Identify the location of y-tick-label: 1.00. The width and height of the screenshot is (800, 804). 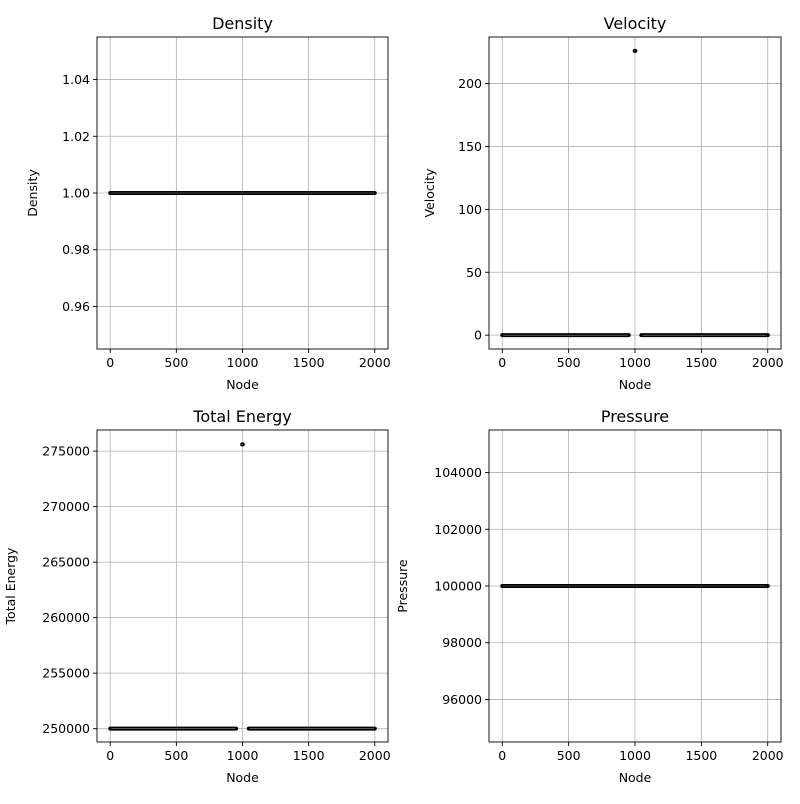
(76, 193).